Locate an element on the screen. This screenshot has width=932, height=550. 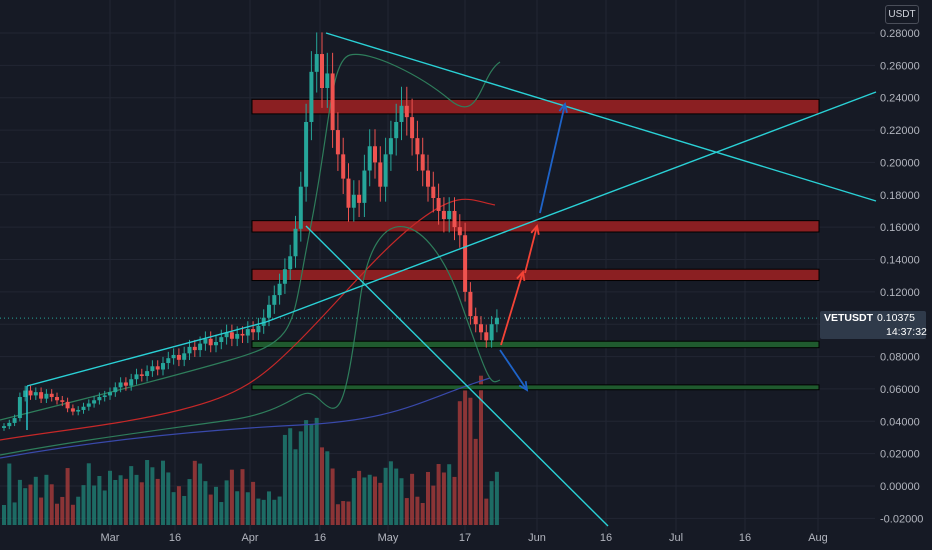
arrow-blue-down is located at coordinates (513, 370).